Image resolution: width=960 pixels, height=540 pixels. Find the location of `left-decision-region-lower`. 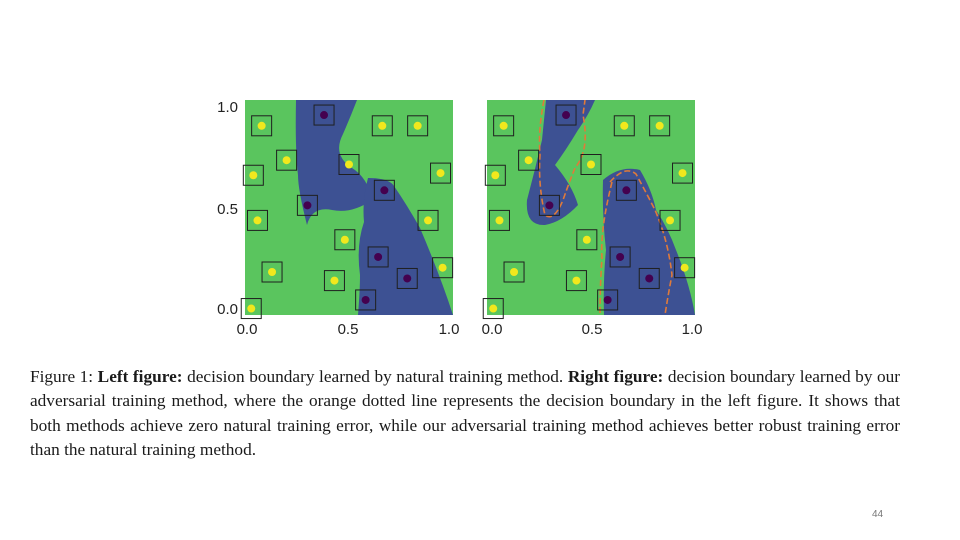

left-decision-region-lower is located at coordinates (405, 246).